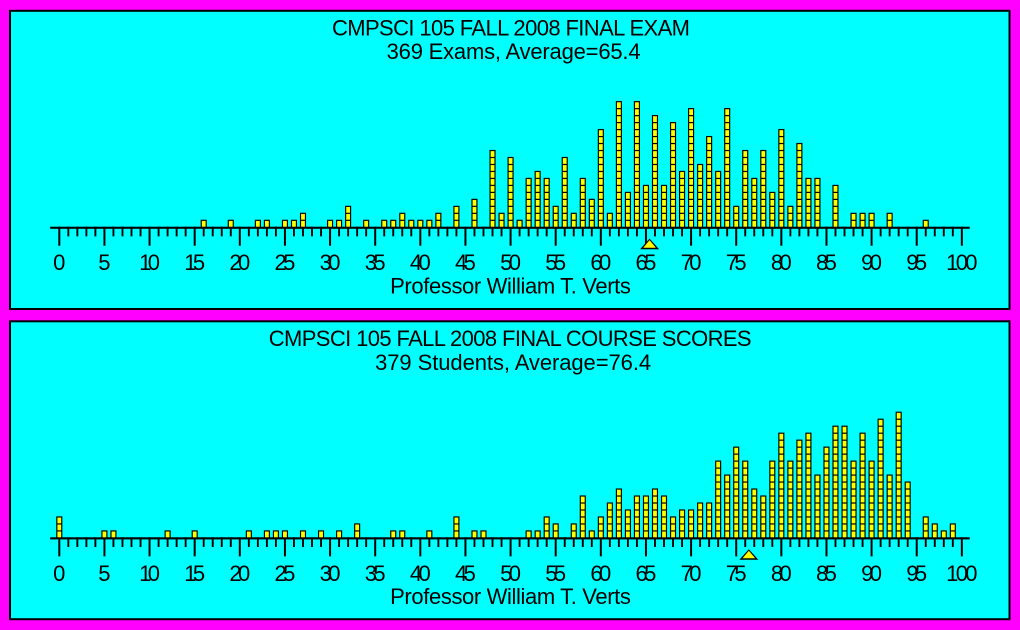 The height and width of the screenshot is (630, 1020). What do you see at coordinates (510, 338) in the screenshot?
I see `svg-text:CMPSCI 105 FALL 2008 FINAL COU: CMPSCI 105 FALL 2008 FINAL COURSE SCORES` at bounding box center [510, 338].